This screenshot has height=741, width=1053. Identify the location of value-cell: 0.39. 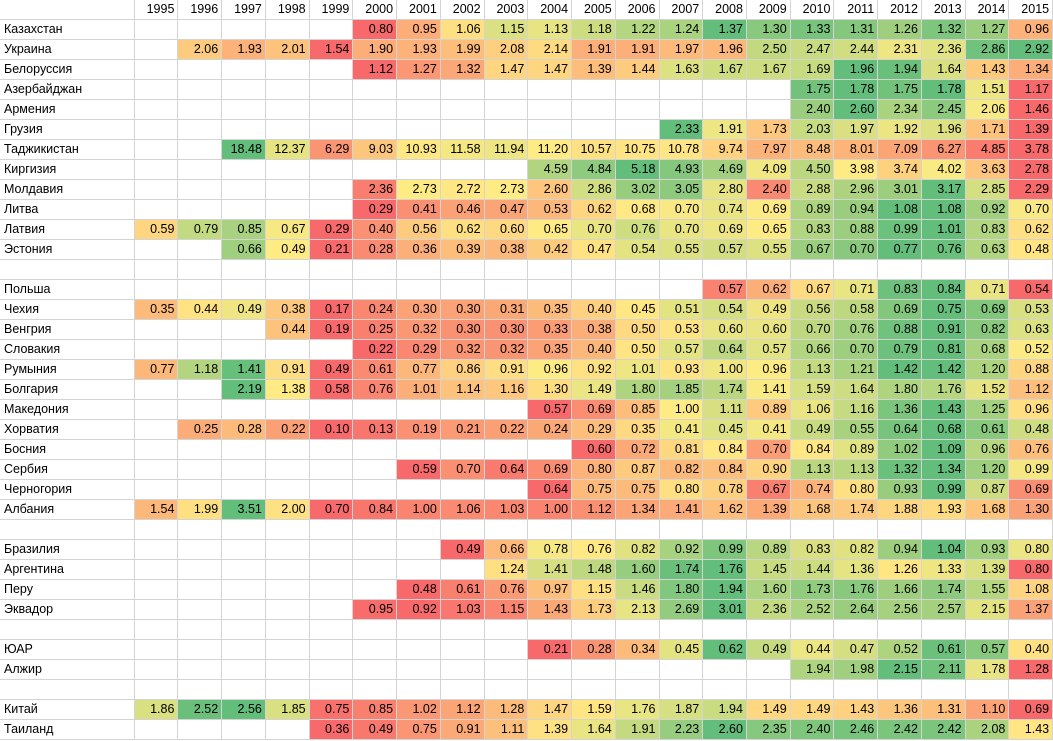
(462, 250).